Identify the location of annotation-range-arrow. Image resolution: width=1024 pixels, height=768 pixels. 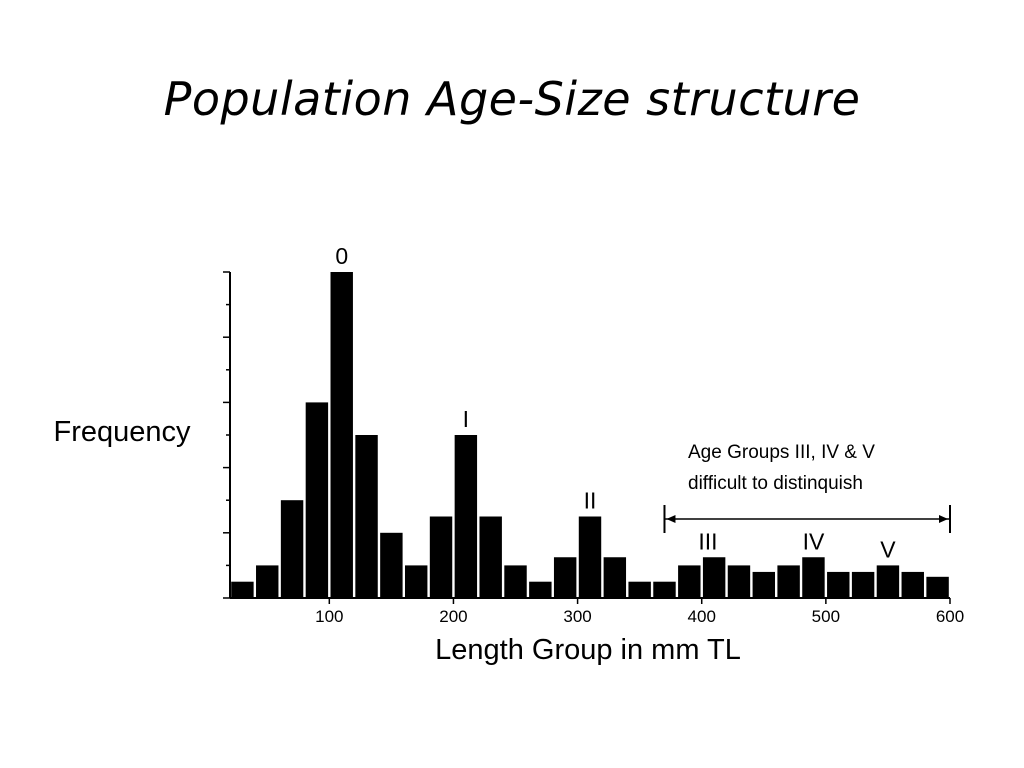
(807, 519).